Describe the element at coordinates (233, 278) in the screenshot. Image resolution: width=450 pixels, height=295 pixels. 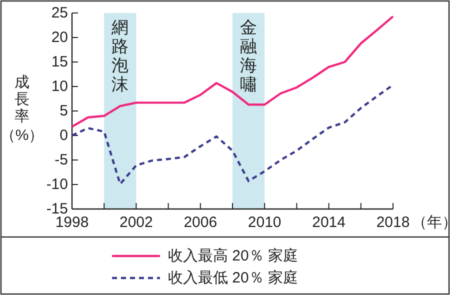
I see `legend-label: 收入最低 20％ 家庭` at that location.